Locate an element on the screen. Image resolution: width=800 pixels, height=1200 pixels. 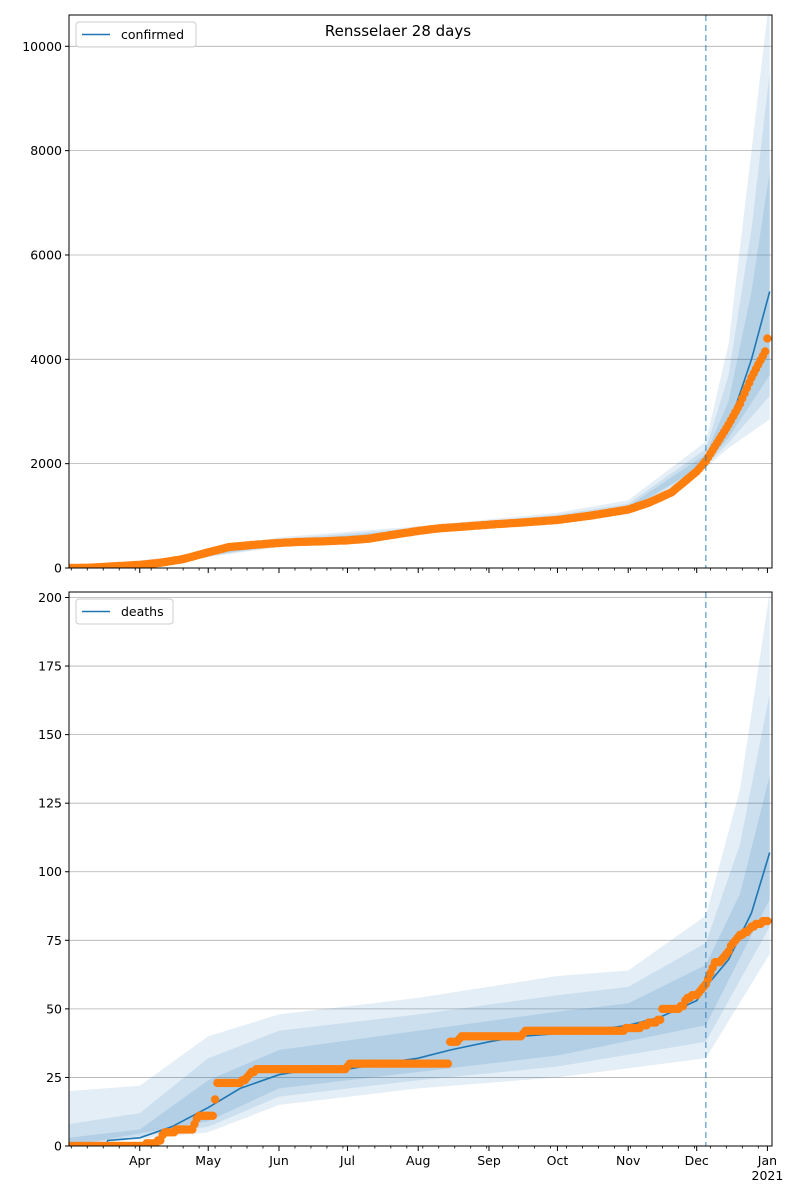
x-tick-label: May is located at coordinates (208, 1160).